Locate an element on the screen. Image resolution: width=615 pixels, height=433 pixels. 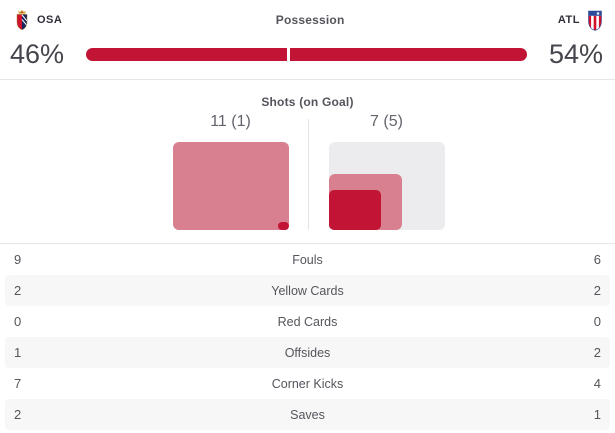
possession-row: 46% 54% is located at coordinates (307, 54).